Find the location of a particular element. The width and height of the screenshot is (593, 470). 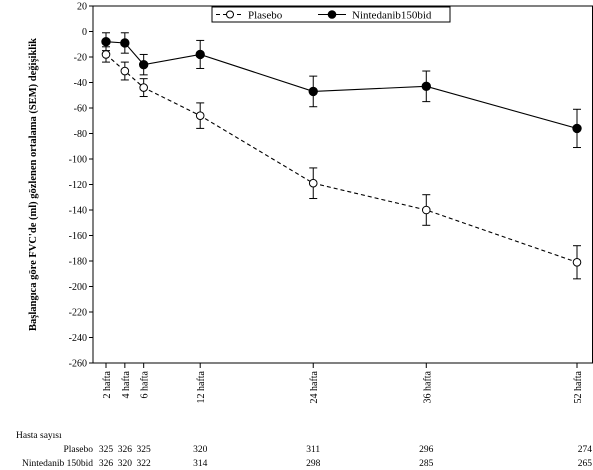

y-tick-label: -120 is located at coordinates (78, 185).